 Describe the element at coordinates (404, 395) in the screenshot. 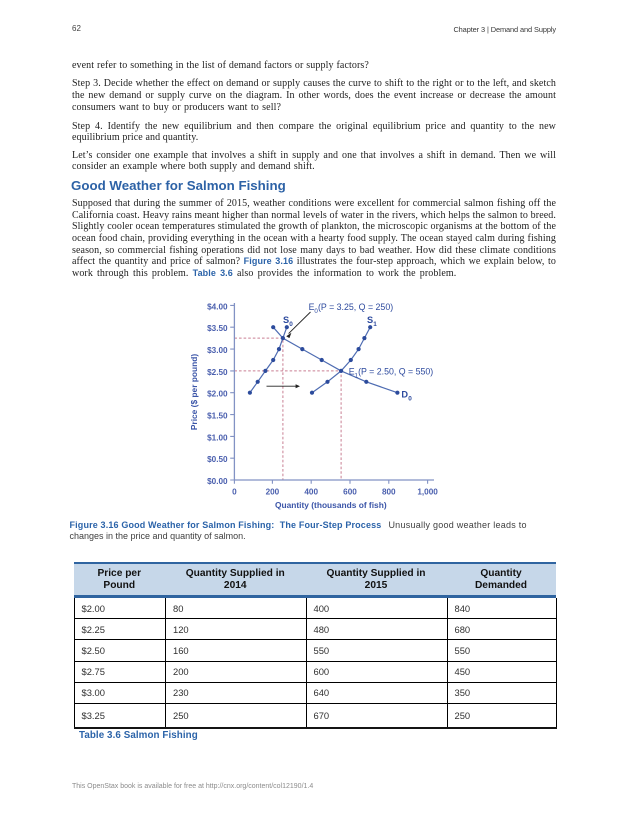

I see `svg-text: D` at that location.